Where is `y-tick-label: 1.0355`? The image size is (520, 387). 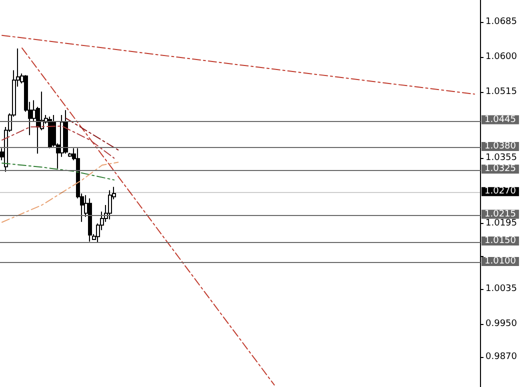
y-tick-label: 1.0355 is located at coordinates (502, 157).